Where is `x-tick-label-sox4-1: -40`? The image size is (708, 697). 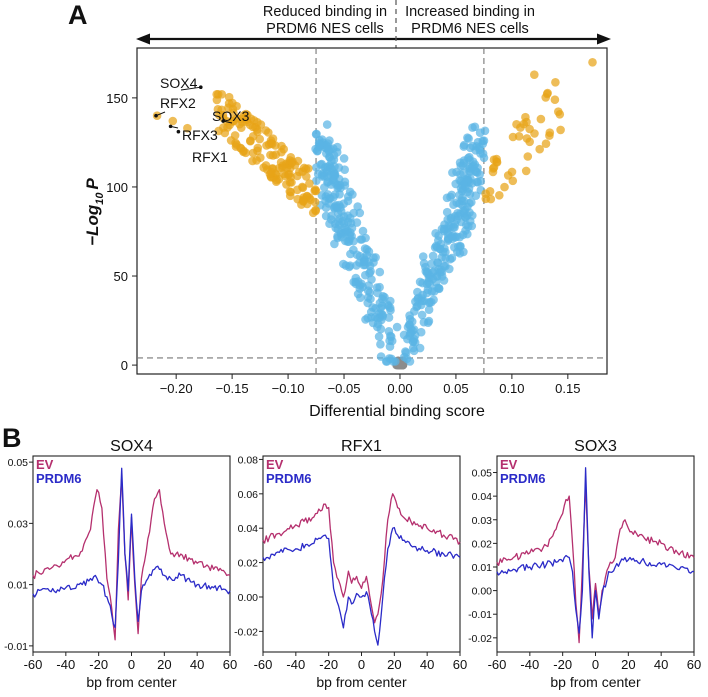
x-tick-label-sox4-1: -40 is located at coordinates (65, 664).